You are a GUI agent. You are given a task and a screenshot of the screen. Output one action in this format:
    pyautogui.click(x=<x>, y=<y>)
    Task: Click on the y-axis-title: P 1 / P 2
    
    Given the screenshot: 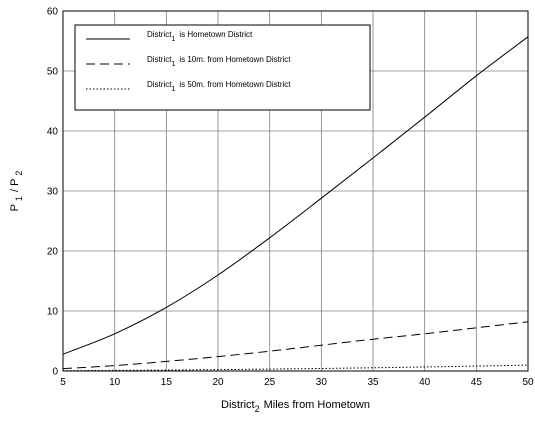 What is the action you would take?
    pyautogui.click(x=16, y=191)
    